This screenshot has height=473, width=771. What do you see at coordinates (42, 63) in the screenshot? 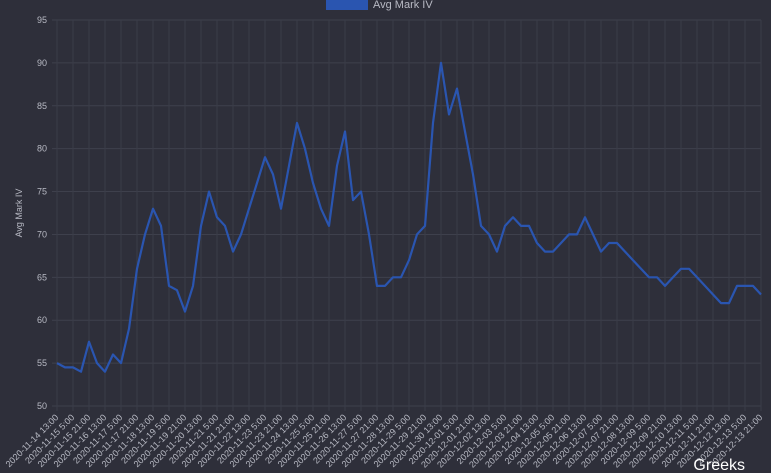
I see `y-tick-label: 90` at bounding box center [42, 63].